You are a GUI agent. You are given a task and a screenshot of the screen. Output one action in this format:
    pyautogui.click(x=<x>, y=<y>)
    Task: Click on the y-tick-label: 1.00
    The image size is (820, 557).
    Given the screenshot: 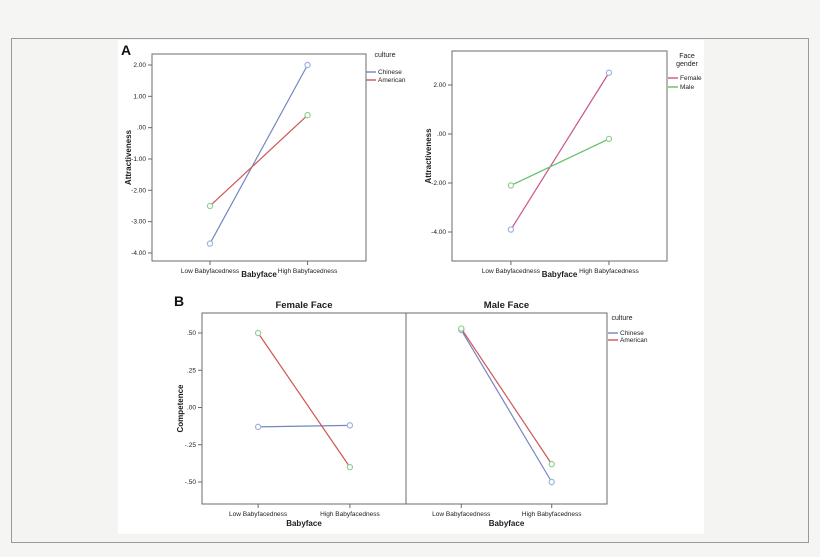 What is the action you would take?
    pyautogui.click(x=139, y=96)
    